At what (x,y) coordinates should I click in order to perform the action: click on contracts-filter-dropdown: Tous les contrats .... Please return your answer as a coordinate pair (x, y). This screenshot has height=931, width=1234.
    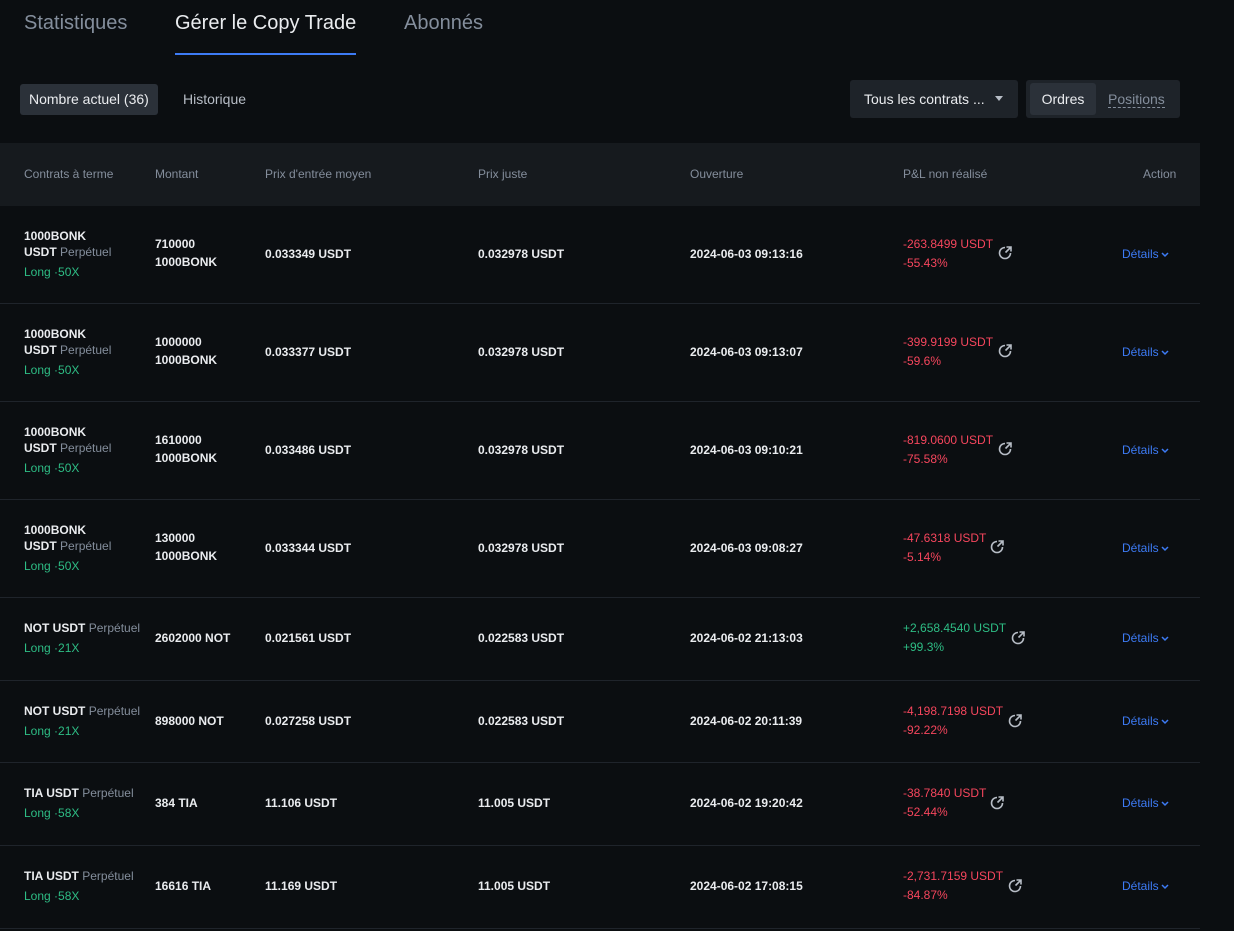
    Looking at the image, I should click on (934, 99).